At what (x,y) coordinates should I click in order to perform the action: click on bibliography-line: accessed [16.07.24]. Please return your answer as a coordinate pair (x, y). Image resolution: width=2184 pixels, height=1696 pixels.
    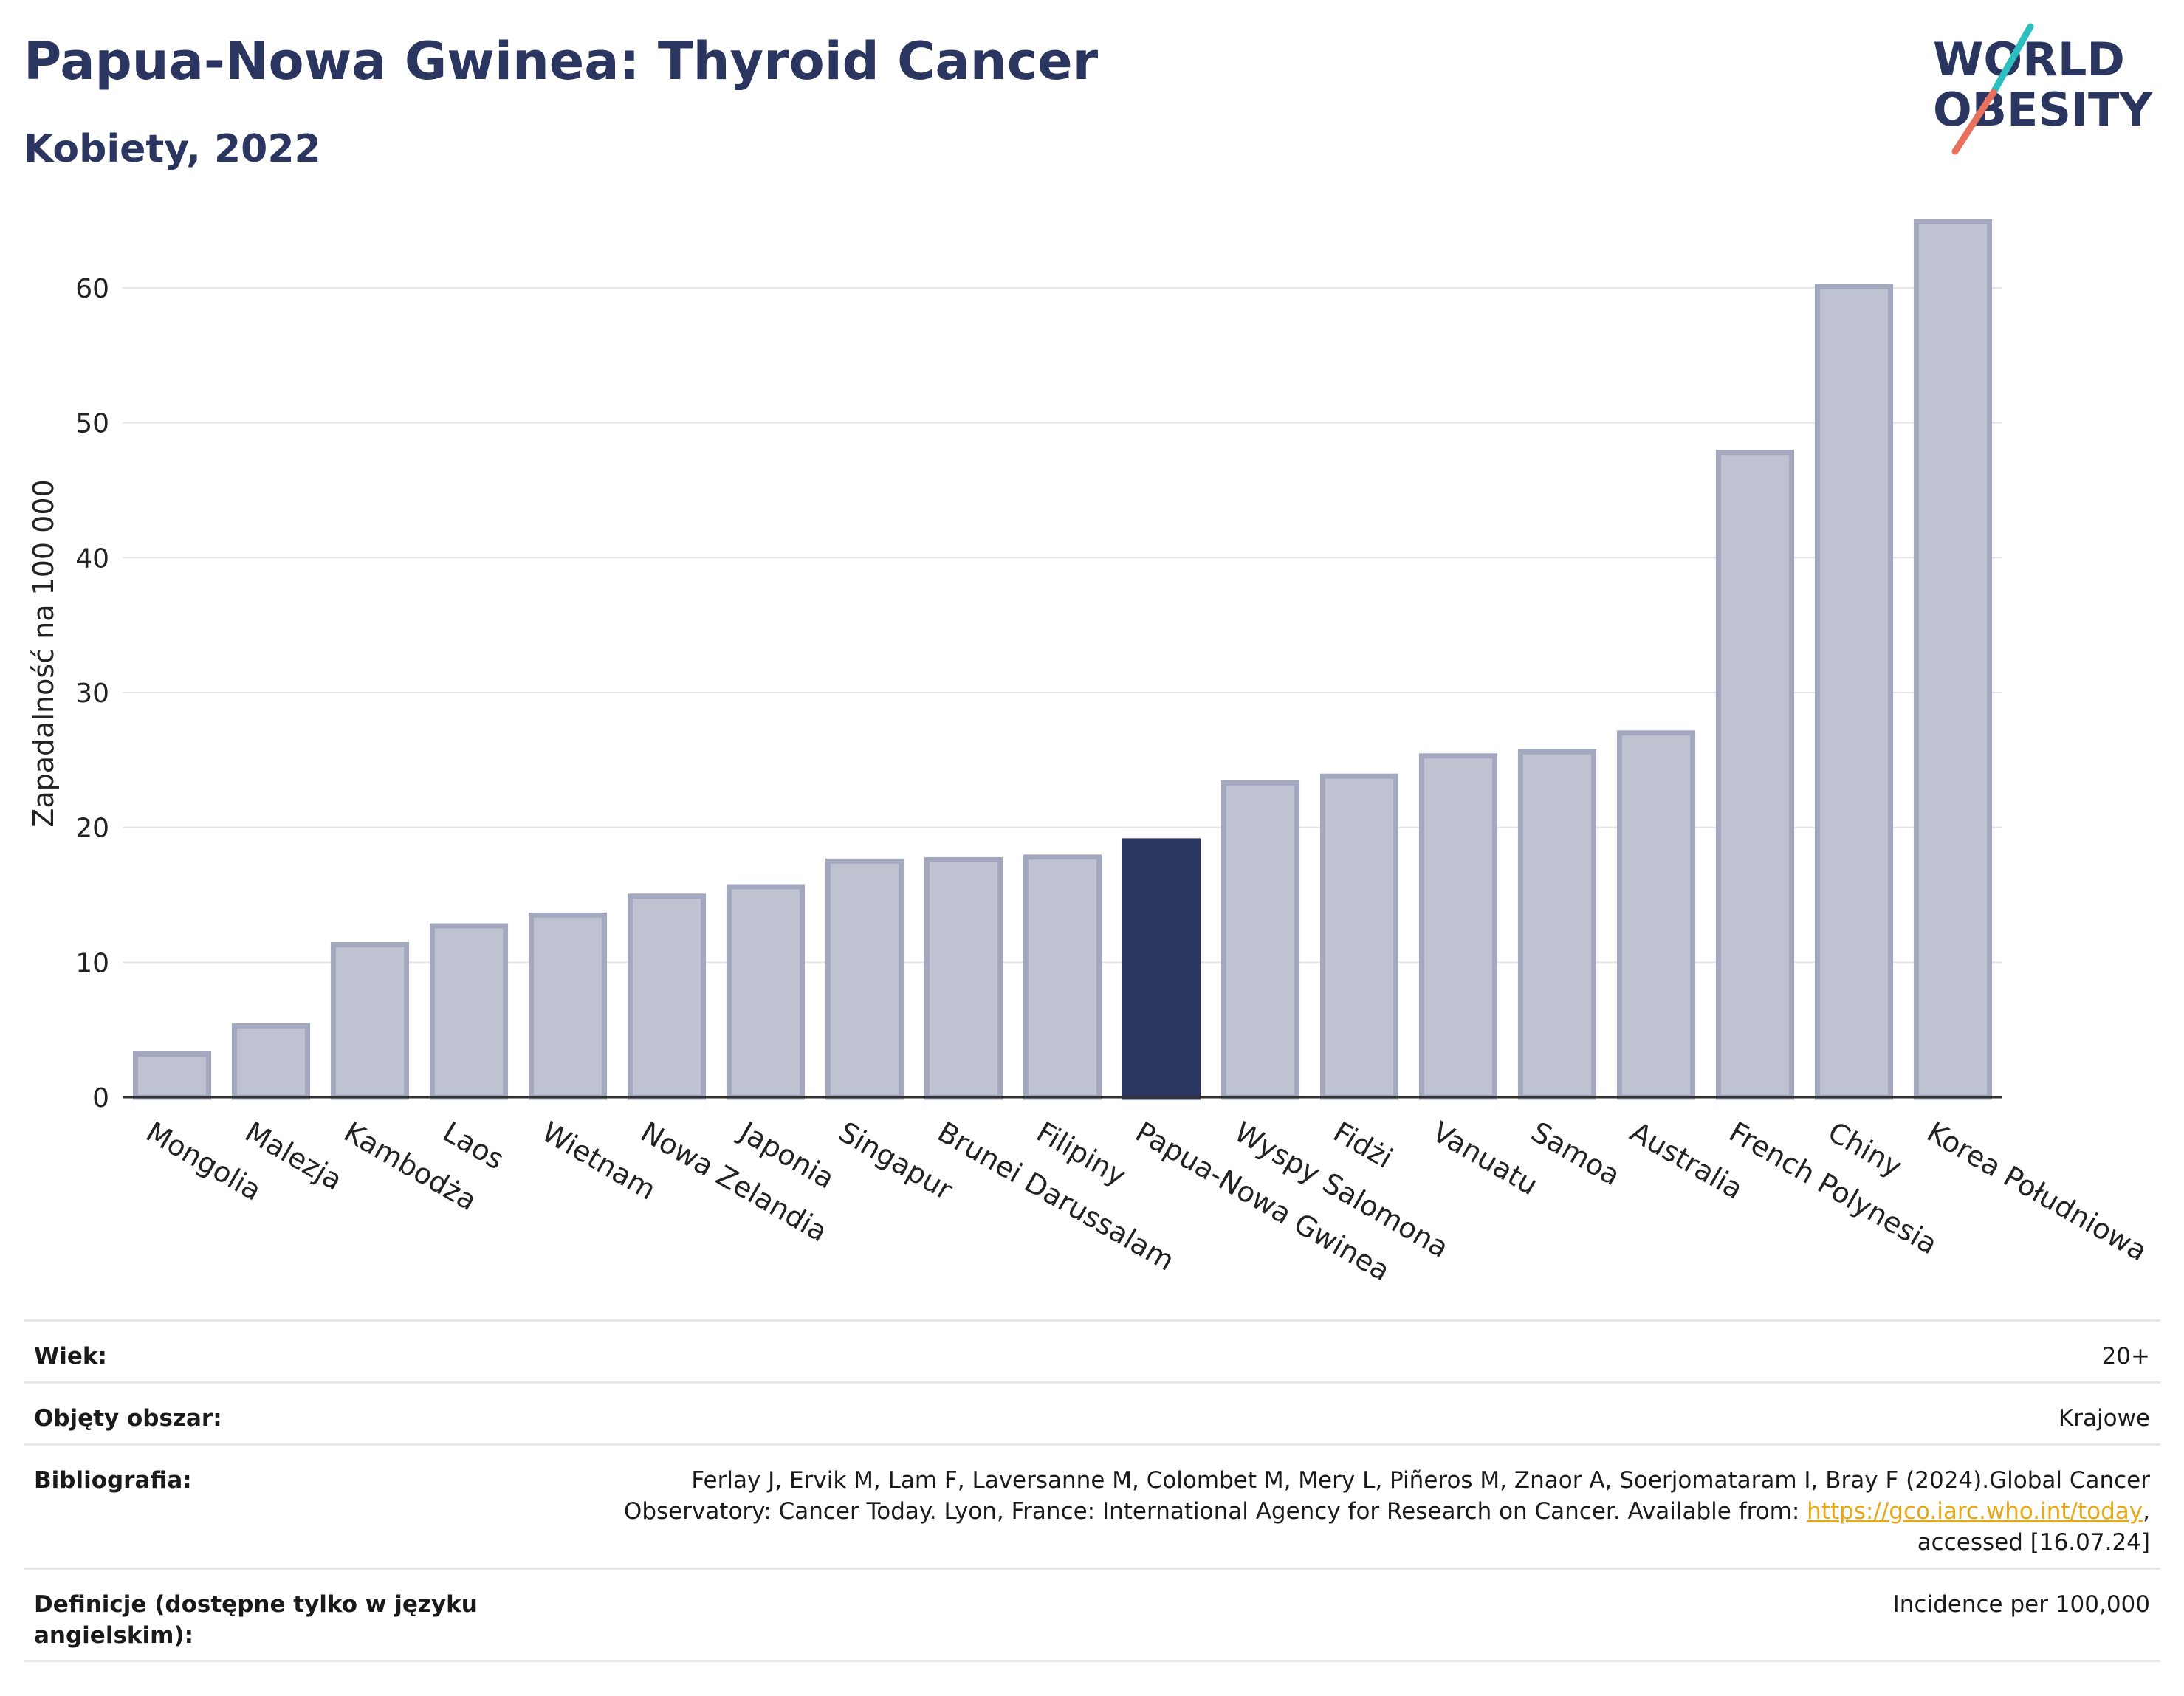
    Looking at the image, I should click on (2034, 1542).